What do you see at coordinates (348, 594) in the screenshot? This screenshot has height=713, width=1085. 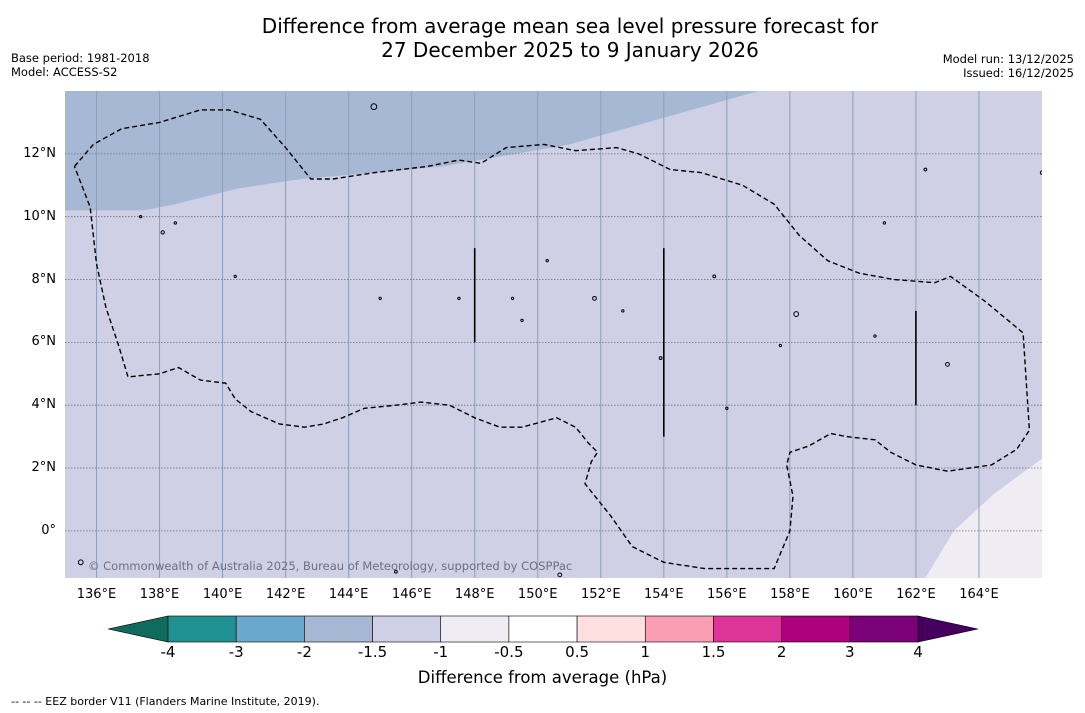 I see `lon-tick-label: 144°E` at bounding box center [348, 594].